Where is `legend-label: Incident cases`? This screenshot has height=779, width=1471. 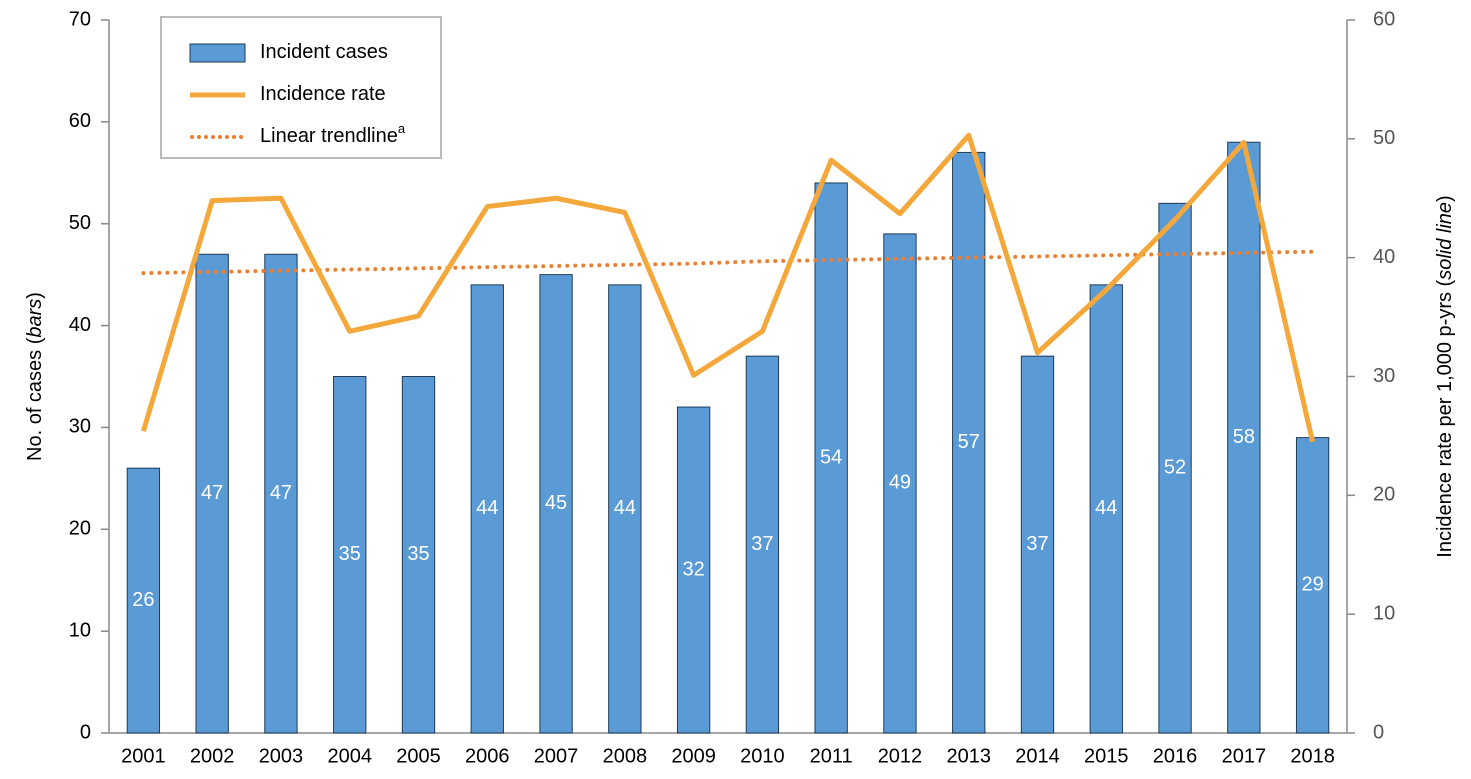 legend-label: Incident cases is located at coordinates (324, 52).